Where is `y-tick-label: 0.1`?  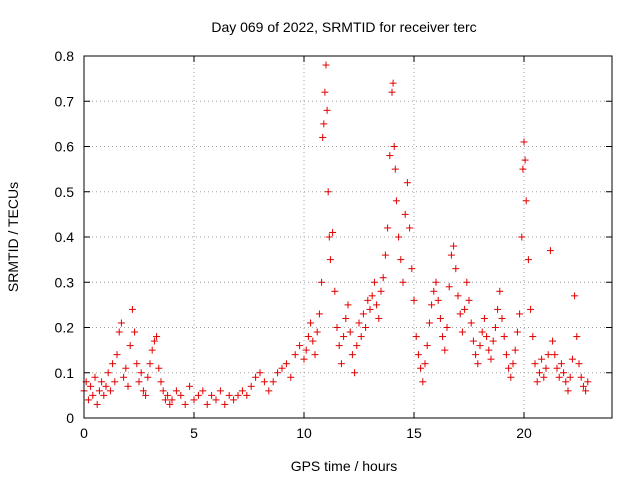
y-tick-label: 0.1 is located at coordinates (65, 373).